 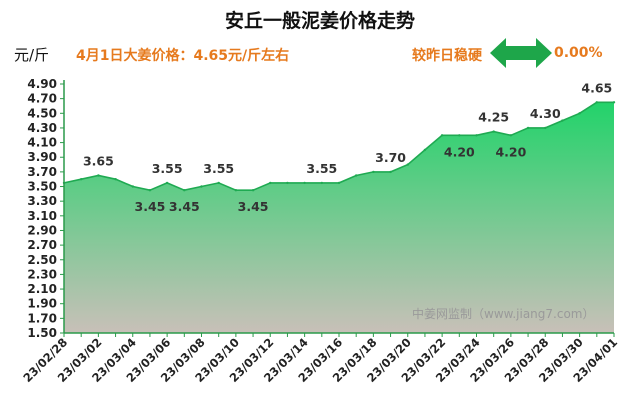 I want to click on y-tick-label: 2.50, so click(x=42, y=260).